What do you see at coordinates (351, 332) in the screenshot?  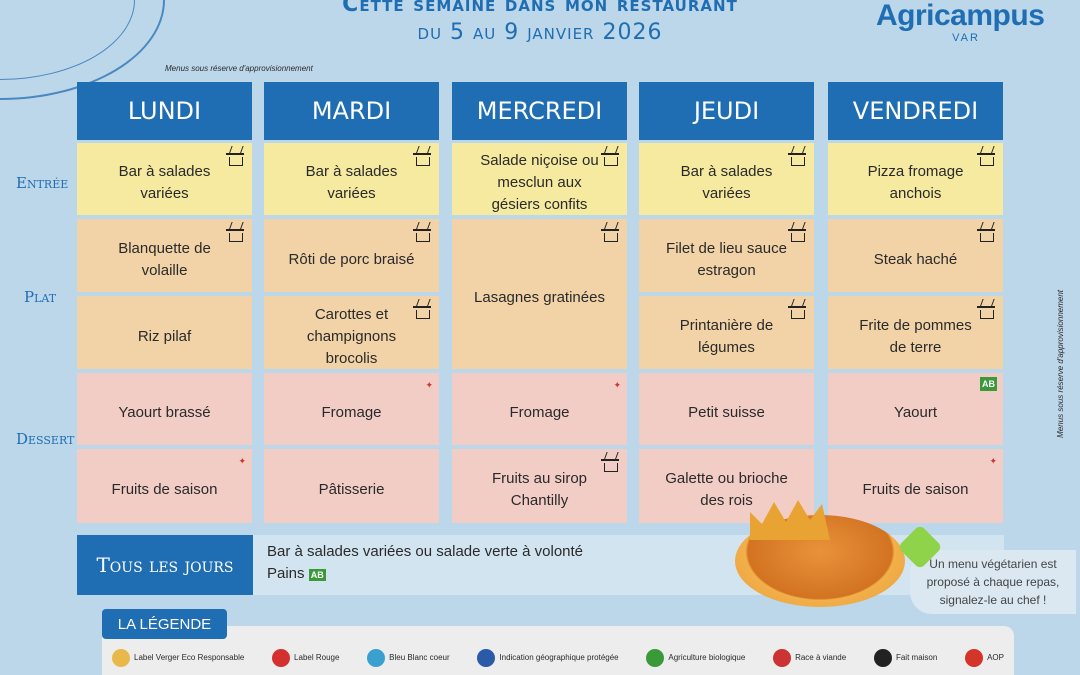 I see `menu-cell-plat2: Carottes et champignons brocolis` at bounding box center [351, 332].